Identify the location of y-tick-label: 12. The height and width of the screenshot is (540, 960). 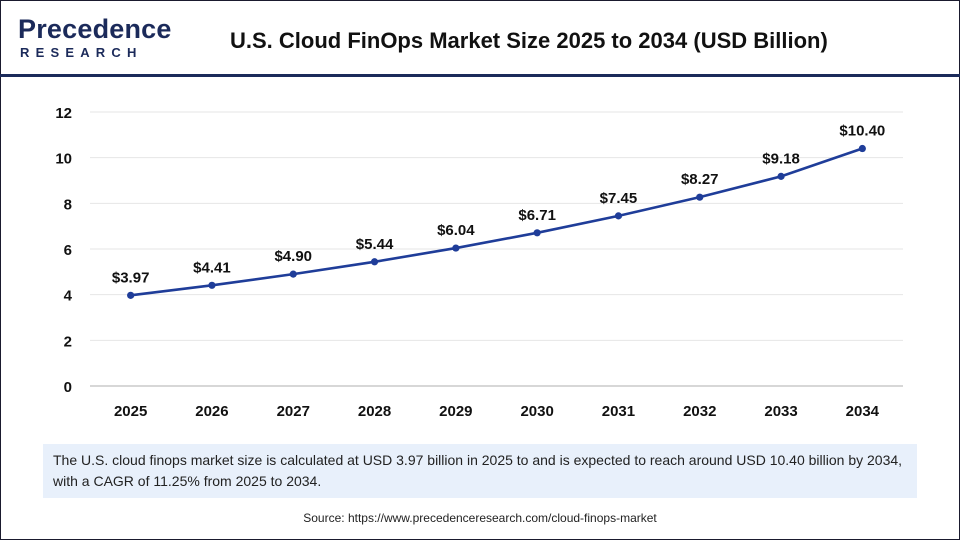
(63, 113).